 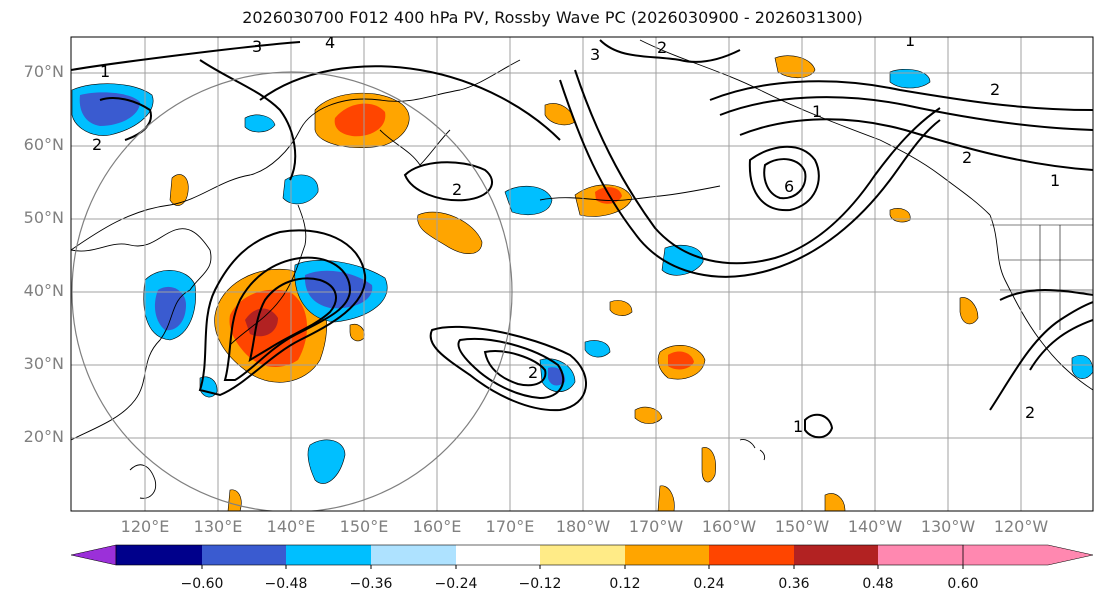 What do you see at coordinates (583, 526) in the screenshot?
I see `longitude-label: 180°W` at bounding box center [583, 526].